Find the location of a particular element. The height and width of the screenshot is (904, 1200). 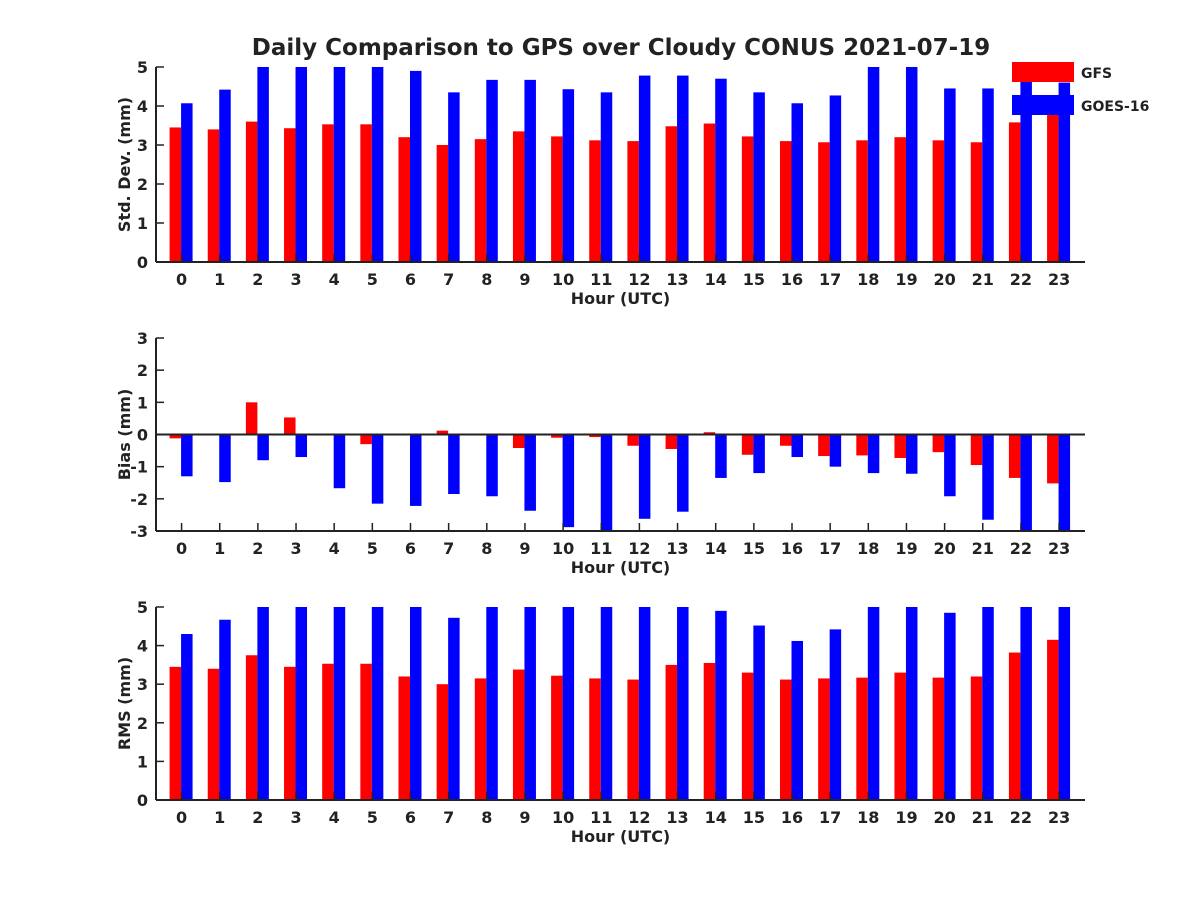

x-tick-label: 15 is located at coordinates (754, 817).